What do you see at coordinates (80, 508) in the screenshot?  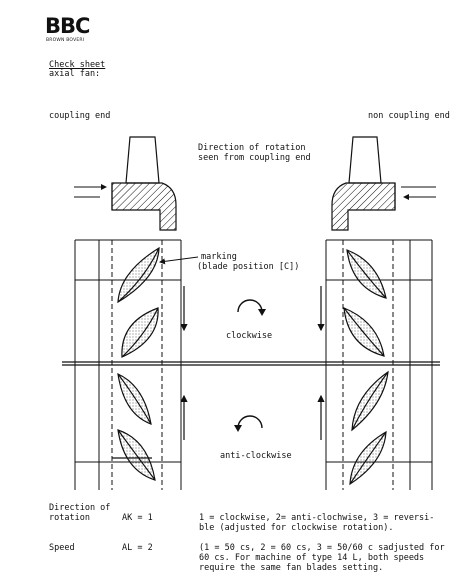 I see `row1-name-line1: Direction of` at bounding box center [80, 508].